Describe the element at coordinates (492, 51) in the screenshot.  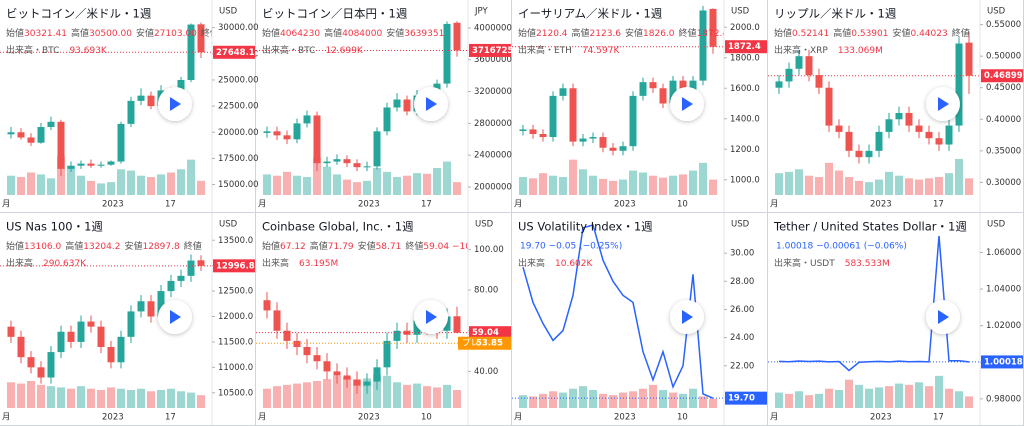
I see `last-price-label: 3716725` at that location.